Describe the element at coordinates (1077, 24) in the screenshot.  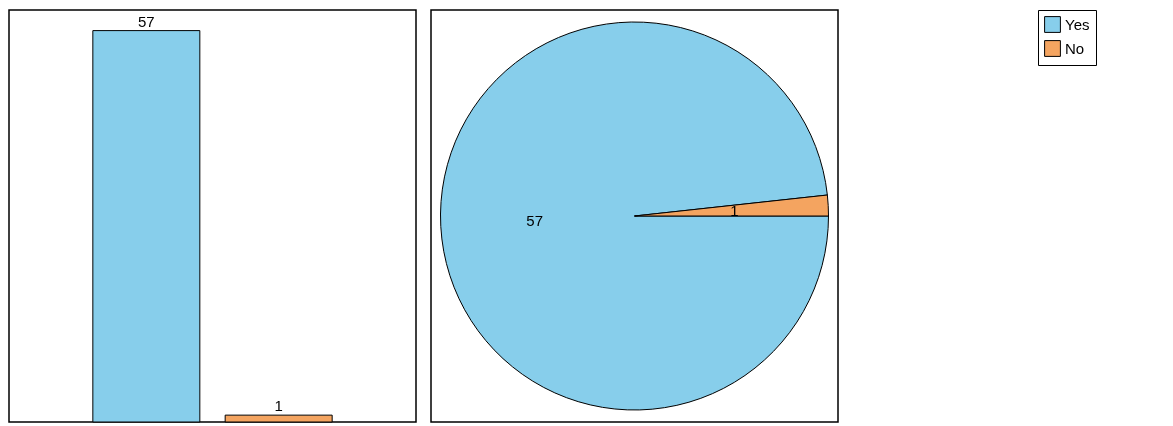
I see `legend-label: Yes` at that location.